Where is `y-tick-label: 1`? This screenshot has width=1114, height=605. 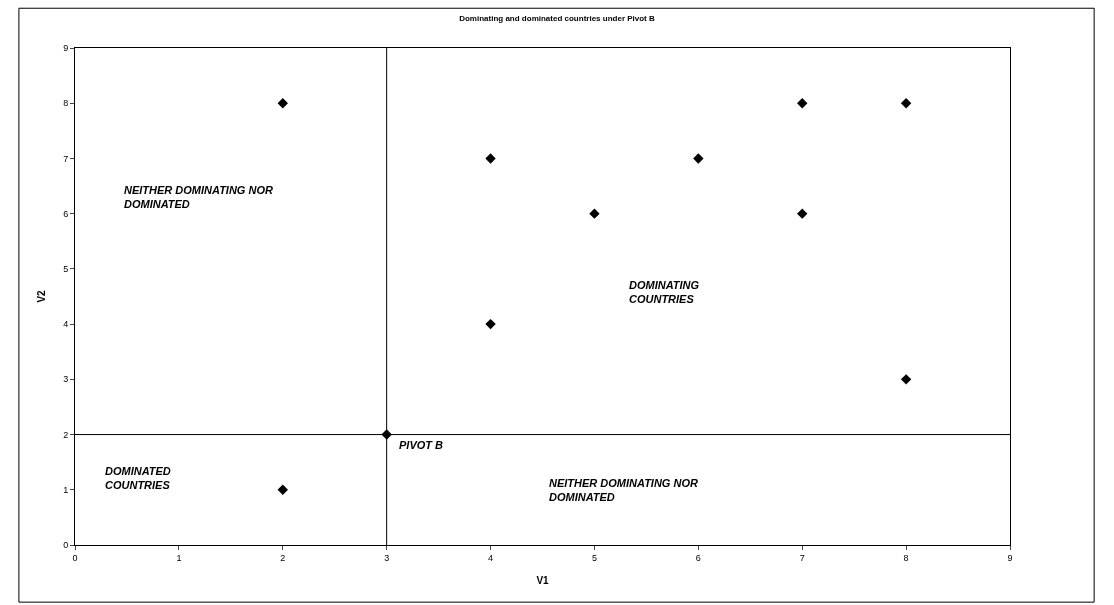
y-tick-label: 1 is located at coordinates (66, 489).